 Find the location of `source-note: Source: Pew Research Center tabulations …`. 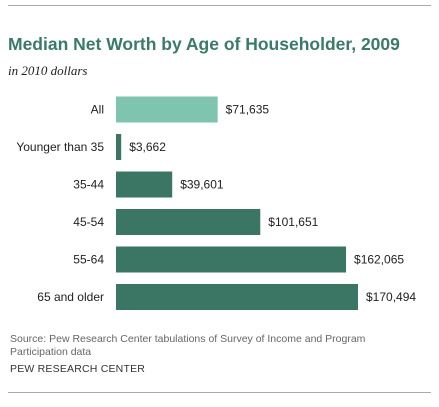

source-note: Source: Pew Research Center tabulations … is located at coordinates (188, 345).